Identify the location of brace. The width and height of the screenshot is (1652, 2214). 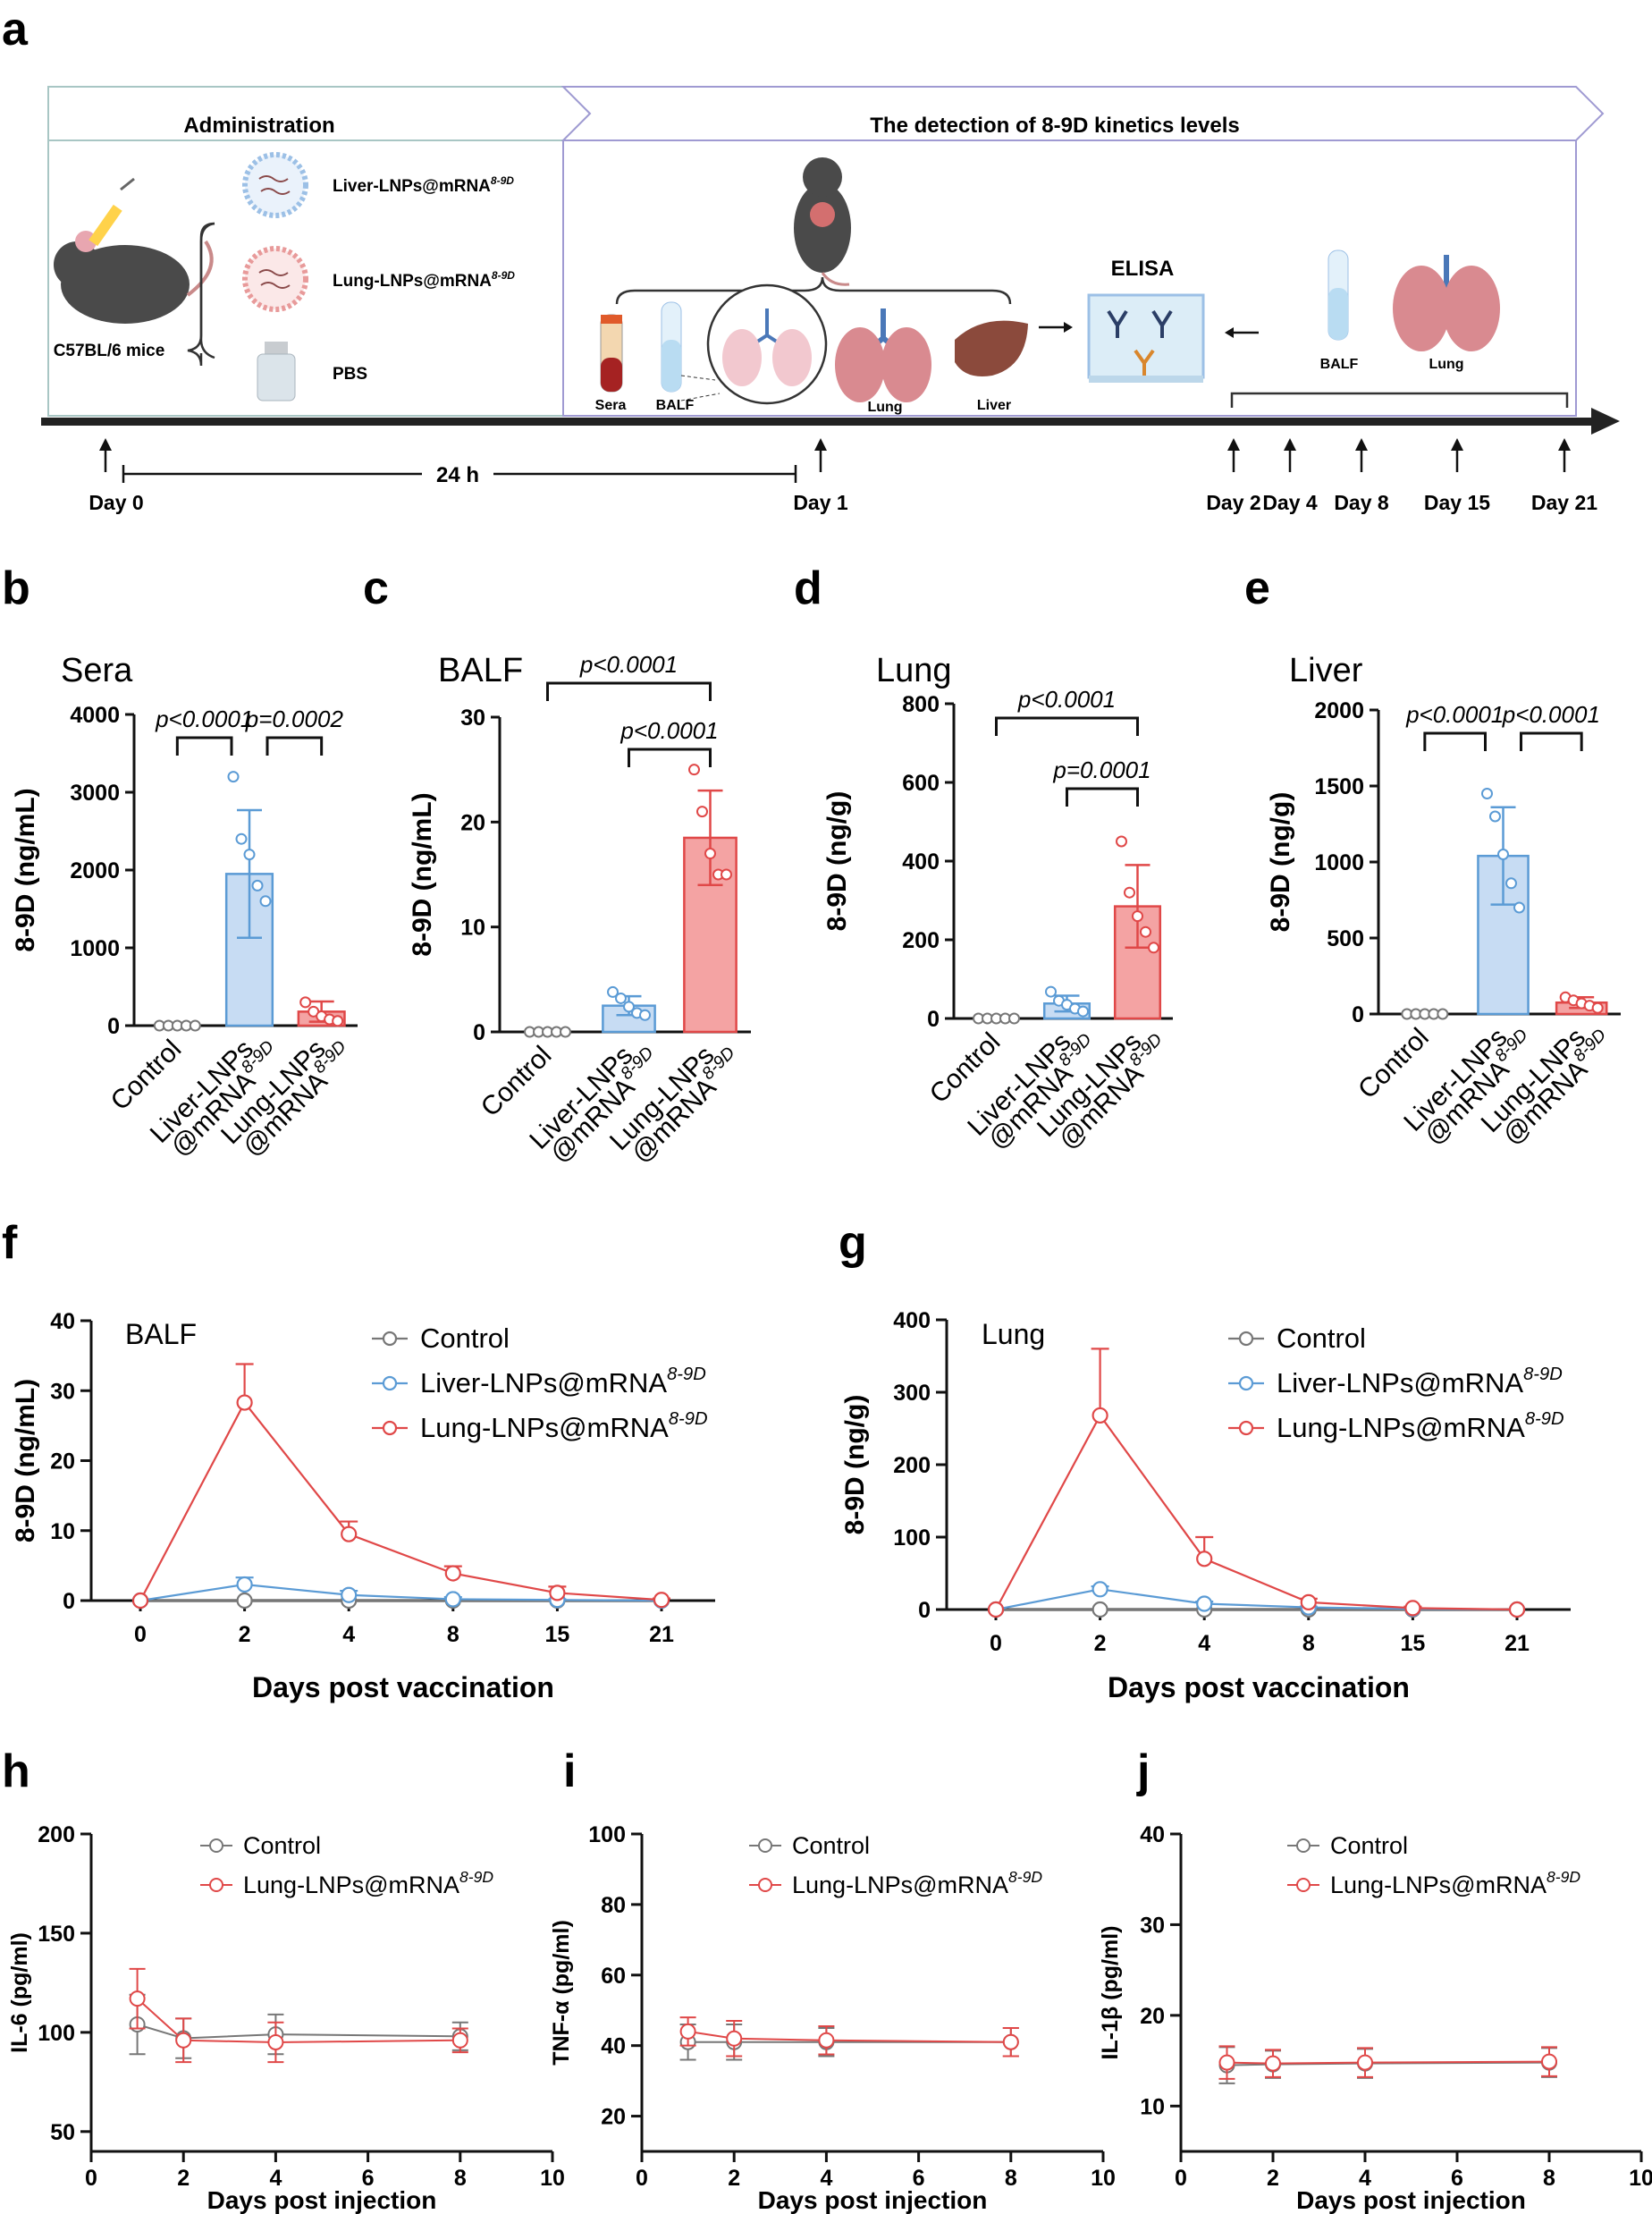
(201, 294).